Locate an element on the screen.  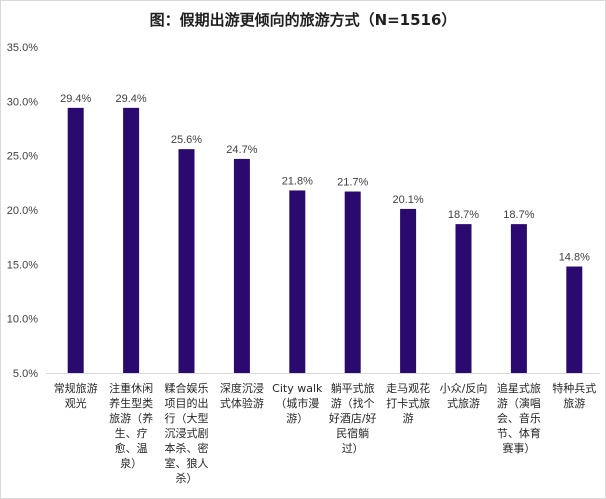
y-tick-label: 15.0% is located at coordinates (22, 265).